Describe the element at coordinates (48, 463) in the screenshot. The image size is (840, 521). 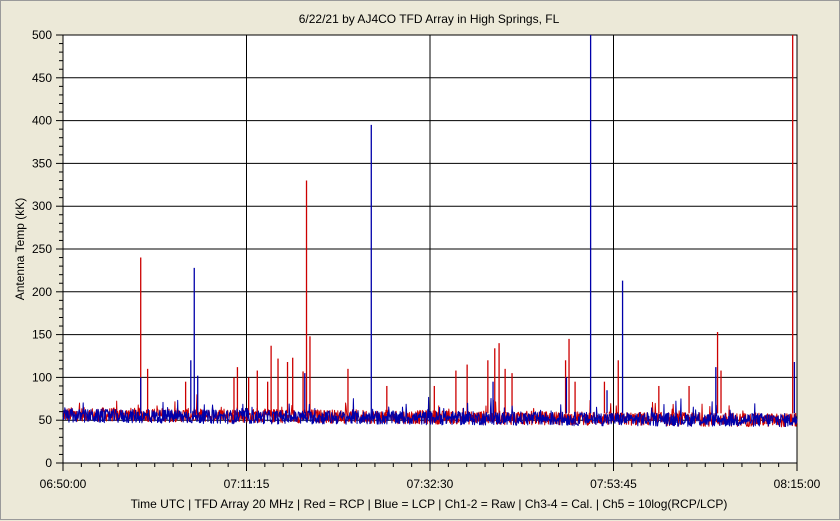
I see `y-tick-label: 0` at that location.